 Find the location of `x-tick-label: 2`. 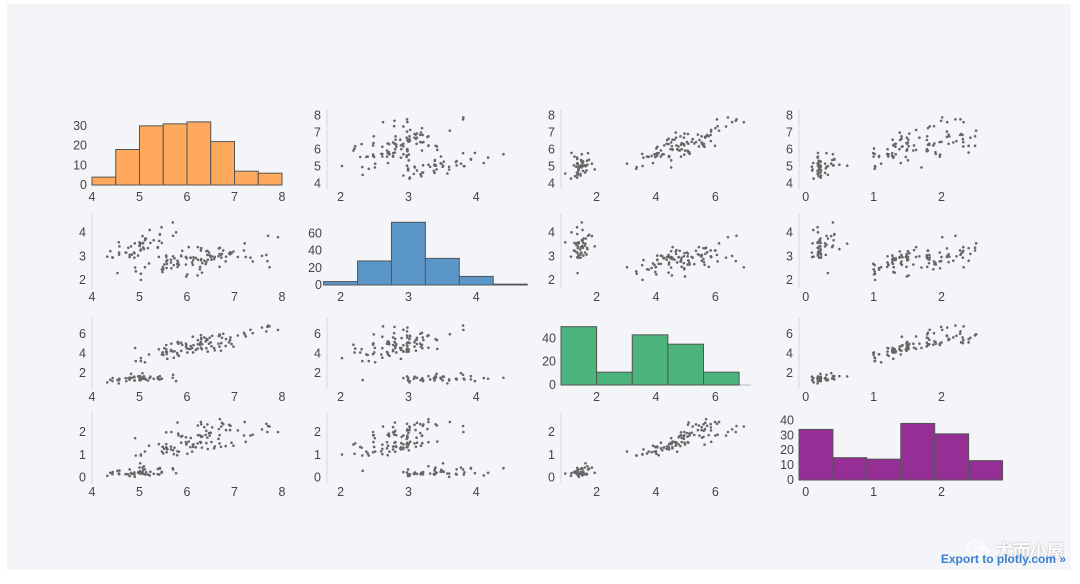

x-tick-label: 2 is located at coordinates (596, 492).